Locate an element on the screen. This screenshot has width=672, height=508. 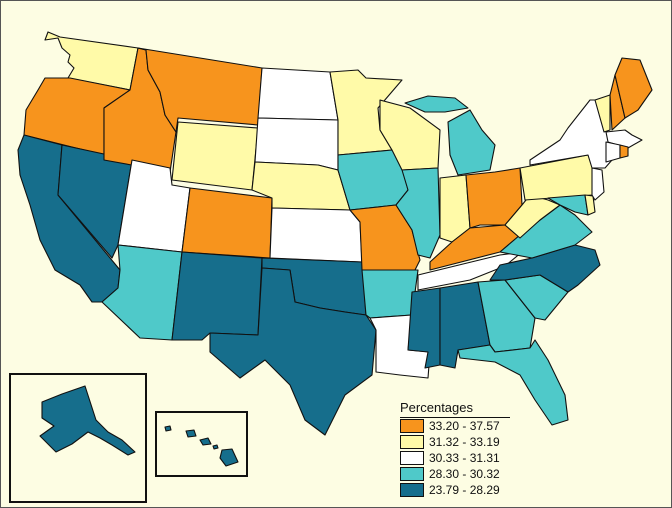
legend-title: Percentages is located at coordinates (455, 409).